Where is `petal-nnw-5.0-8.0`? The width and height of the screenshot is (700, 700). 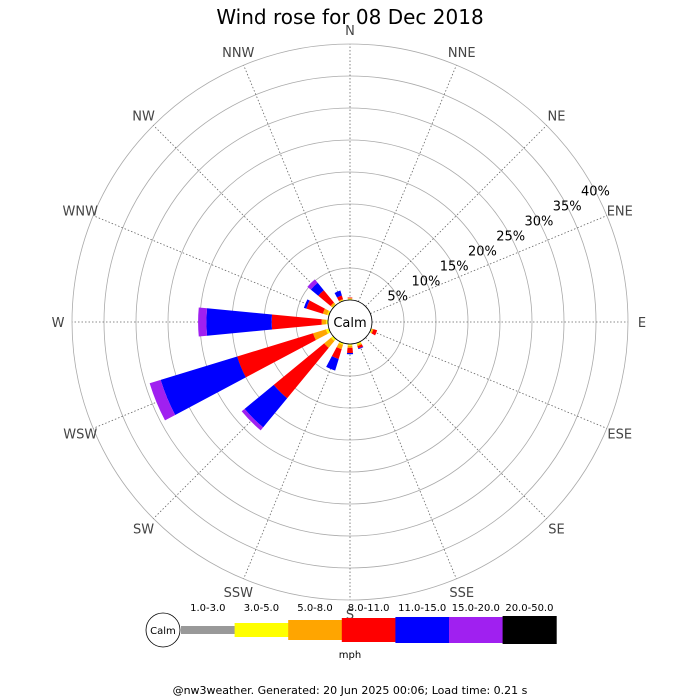
petal-nnw-5.0-8.0 is located at coordinates (341, 300).